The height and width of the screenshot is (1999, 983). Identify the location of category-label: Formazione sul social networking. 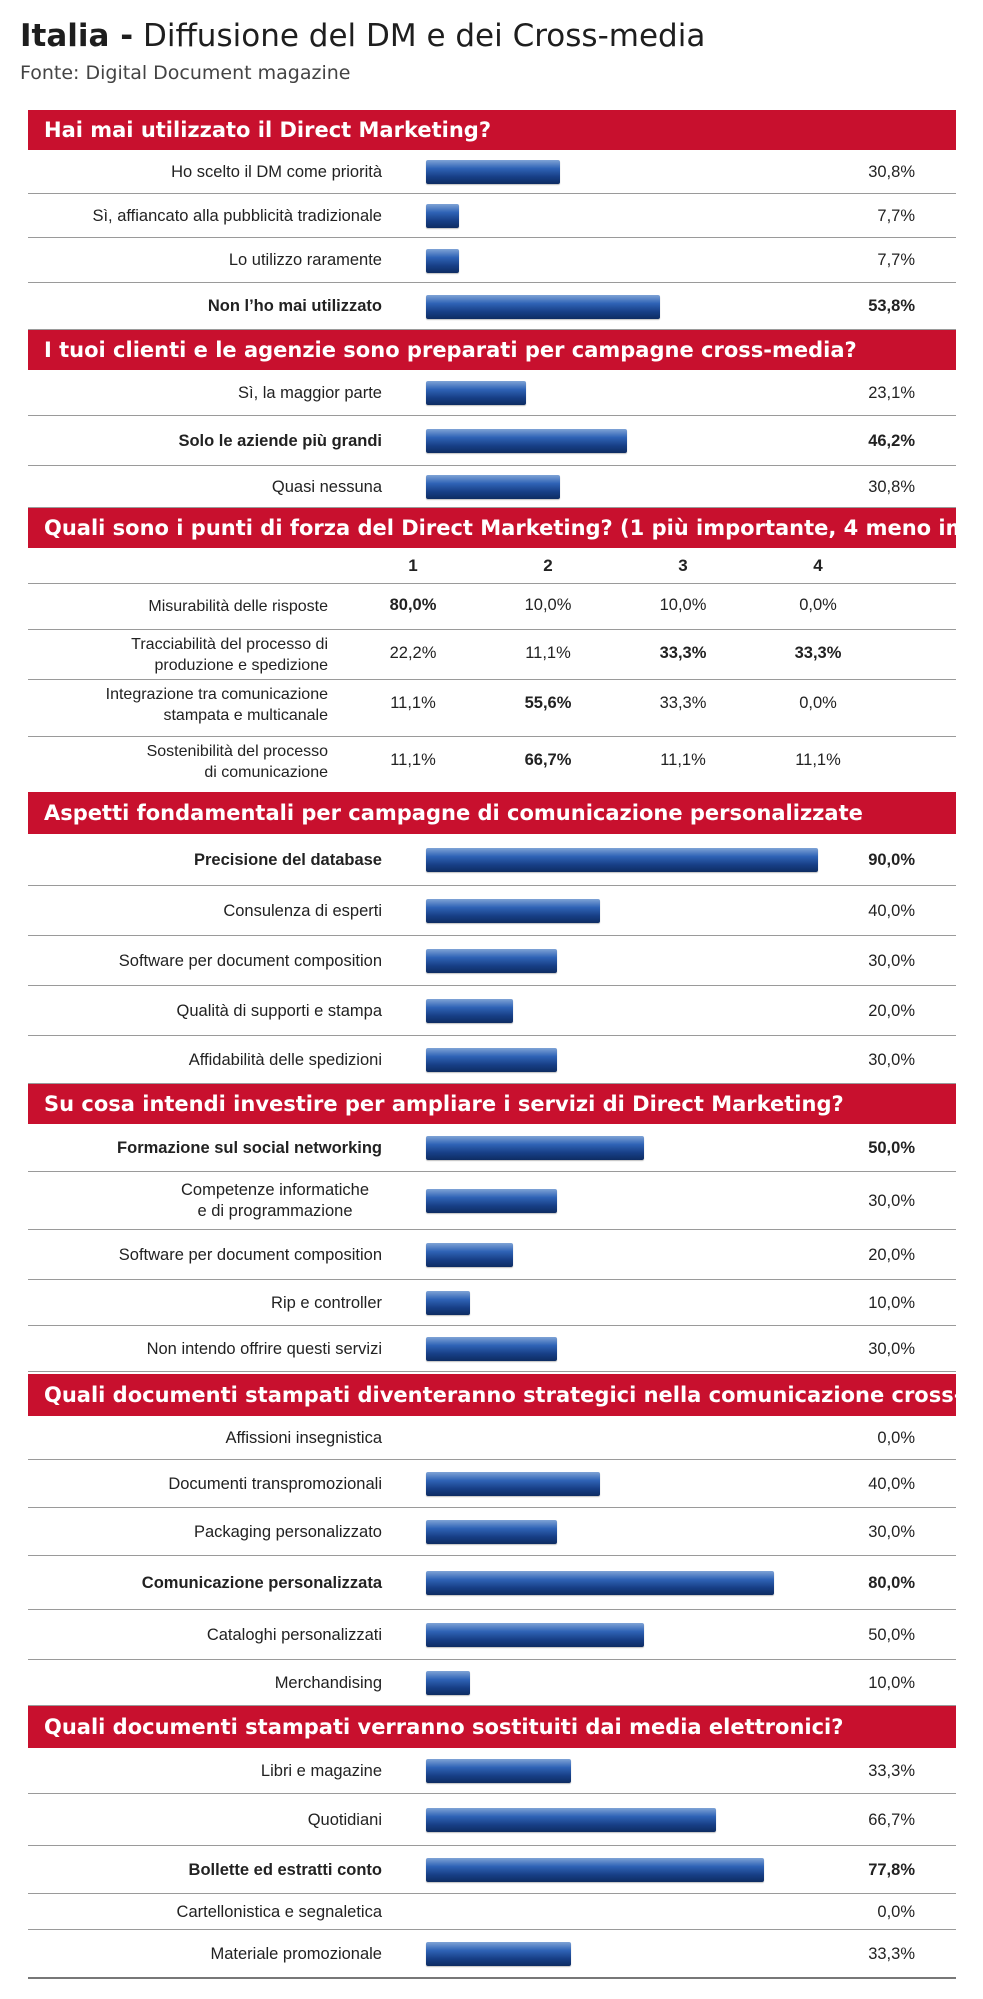
(201, 1148).